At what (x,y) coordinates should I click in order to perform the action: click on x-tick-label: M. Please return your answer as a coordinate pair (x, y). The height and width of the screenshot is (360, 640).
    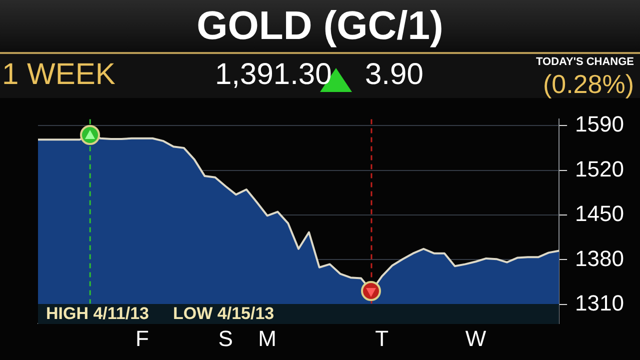
    Looking at the image, I should click on (267, 338).